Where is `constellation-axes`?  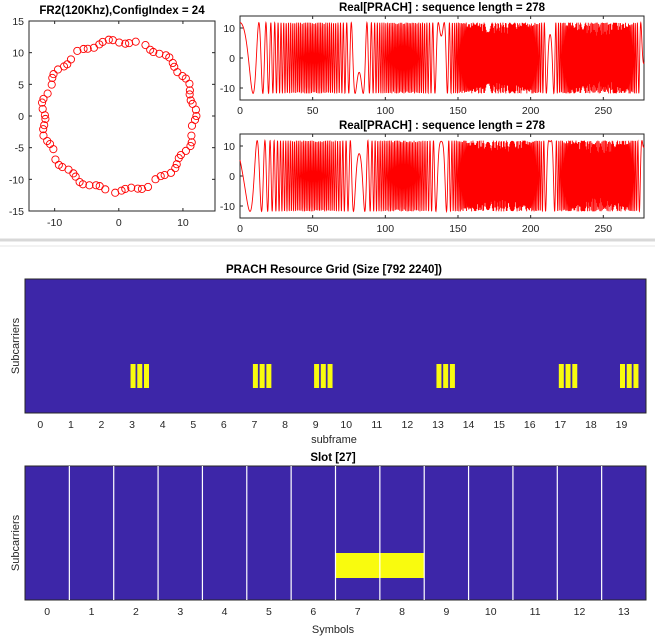
constellation-axes is located at coordinates (122, 116).